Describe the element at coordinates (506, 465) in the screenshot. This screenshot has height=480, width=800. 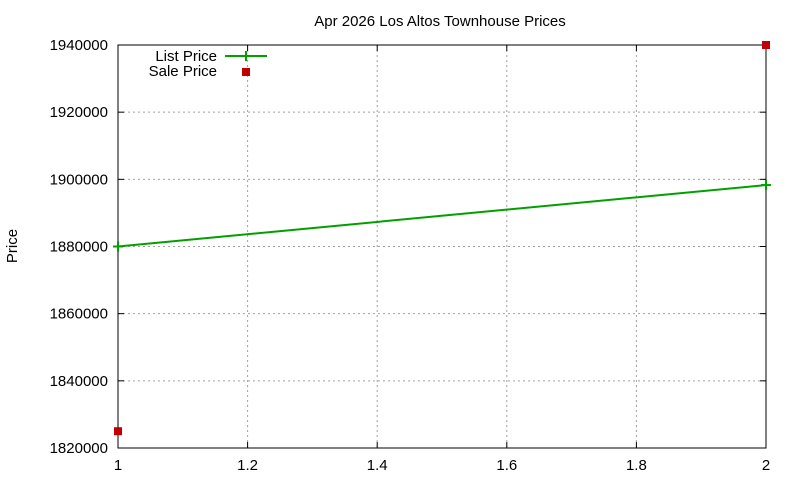
I see `x-tick-label: 1.6` at that location.